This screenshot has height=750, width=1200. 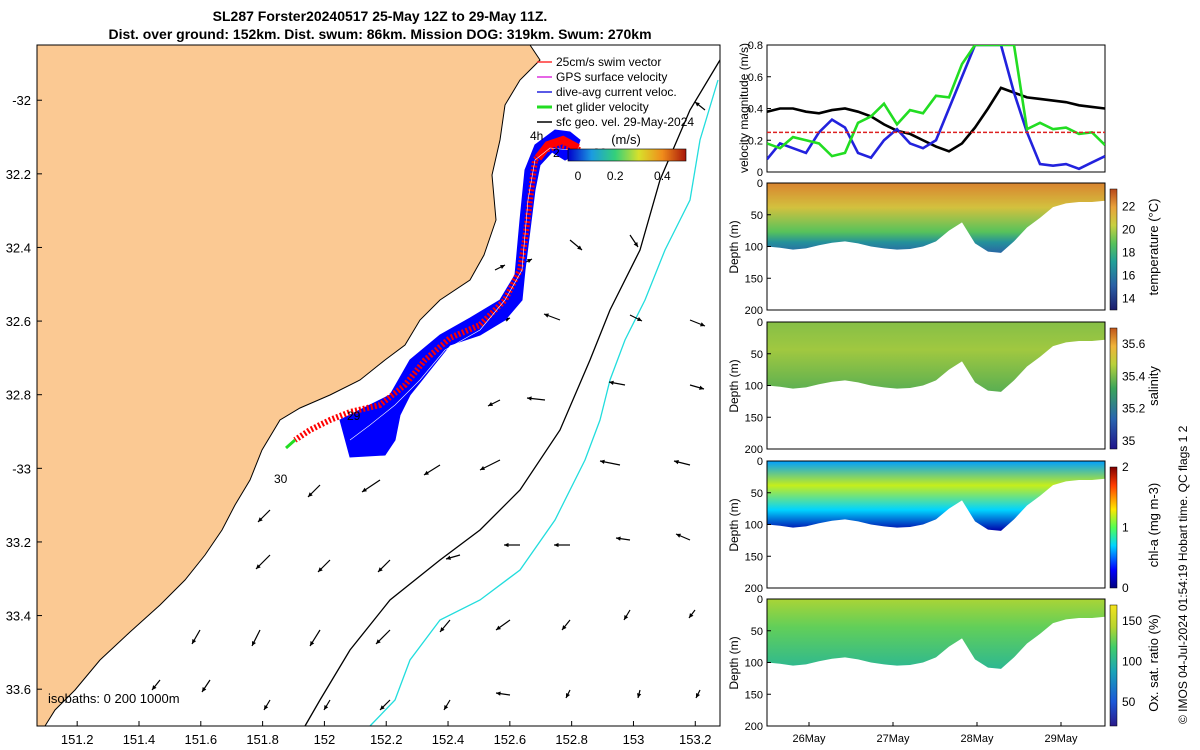 What do you see at coordinates (616, 92) in the screenshot?
I see `legend-entry: dive-avg current veloc.` at bounding box center [616, 92].